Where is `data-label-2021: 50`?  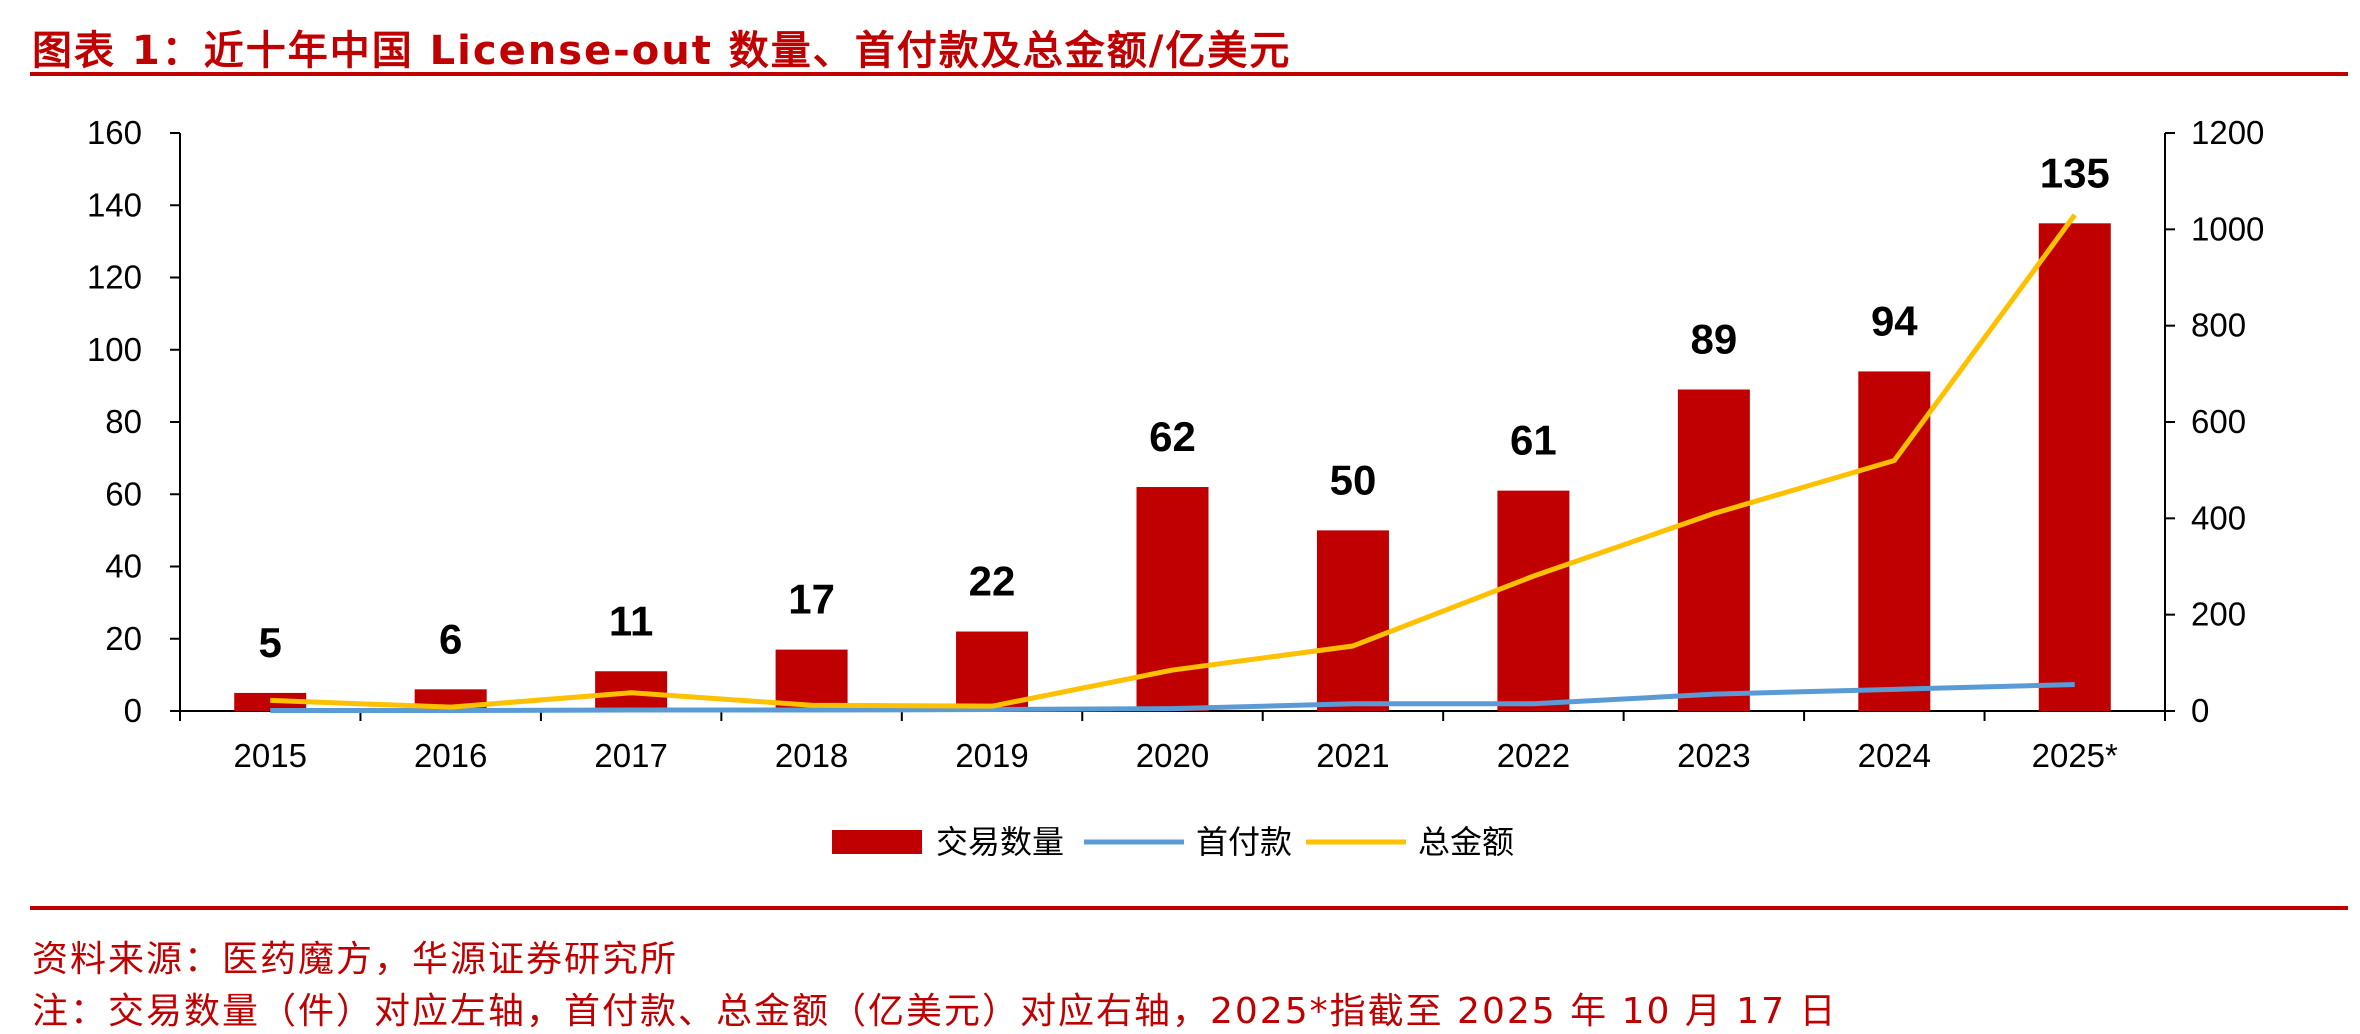
data-label-2021: 50 is located at coordinates (1353, 479).